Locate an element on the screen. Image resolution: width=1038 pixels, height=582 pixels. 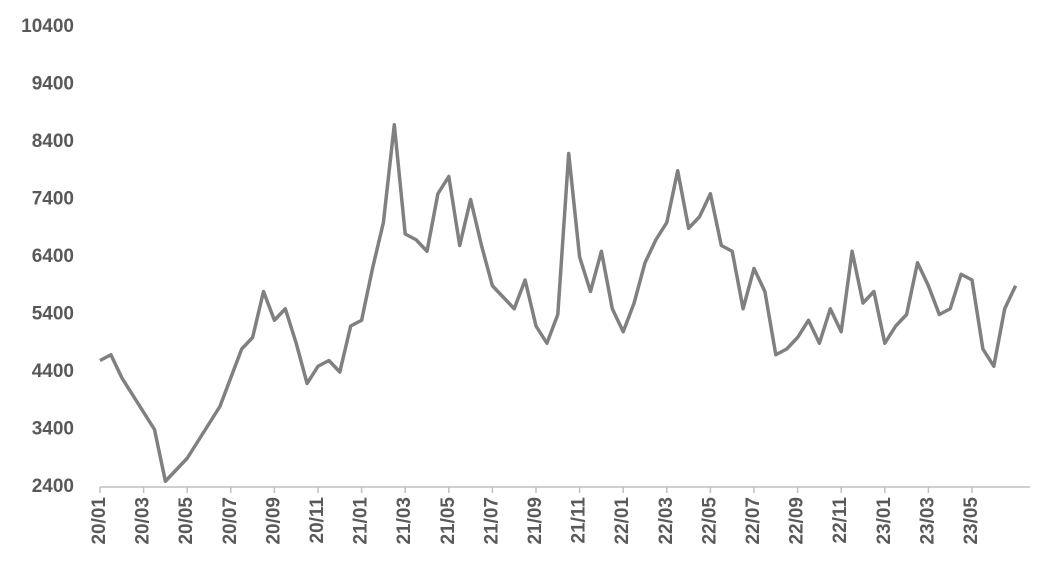
y-tick-label: 4400 is located at coordinates (53, 371).